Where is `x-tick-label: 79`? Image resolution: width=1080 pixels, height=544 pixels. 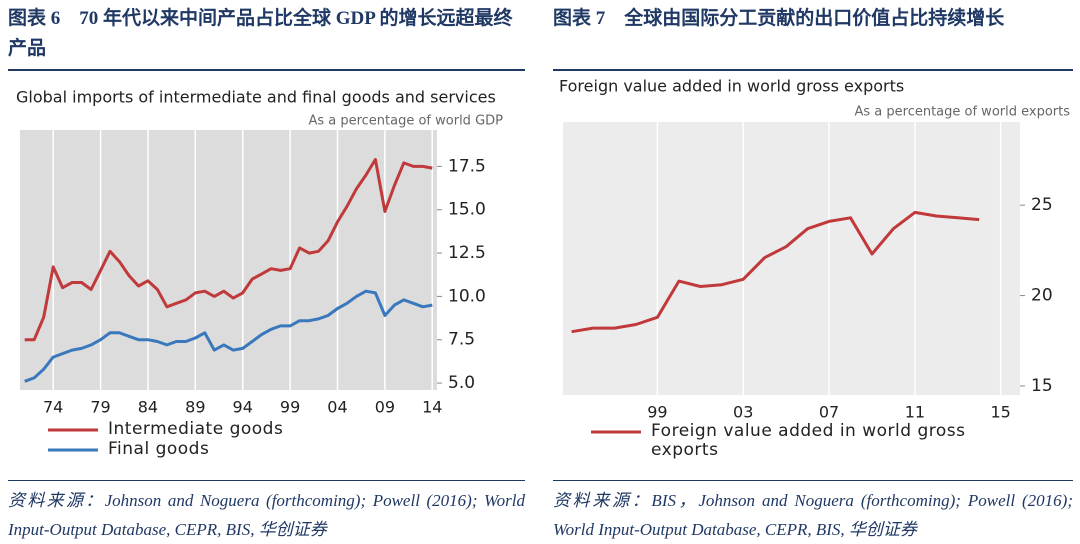 x-tick-label: 79 is located at coordinates (100, 407).